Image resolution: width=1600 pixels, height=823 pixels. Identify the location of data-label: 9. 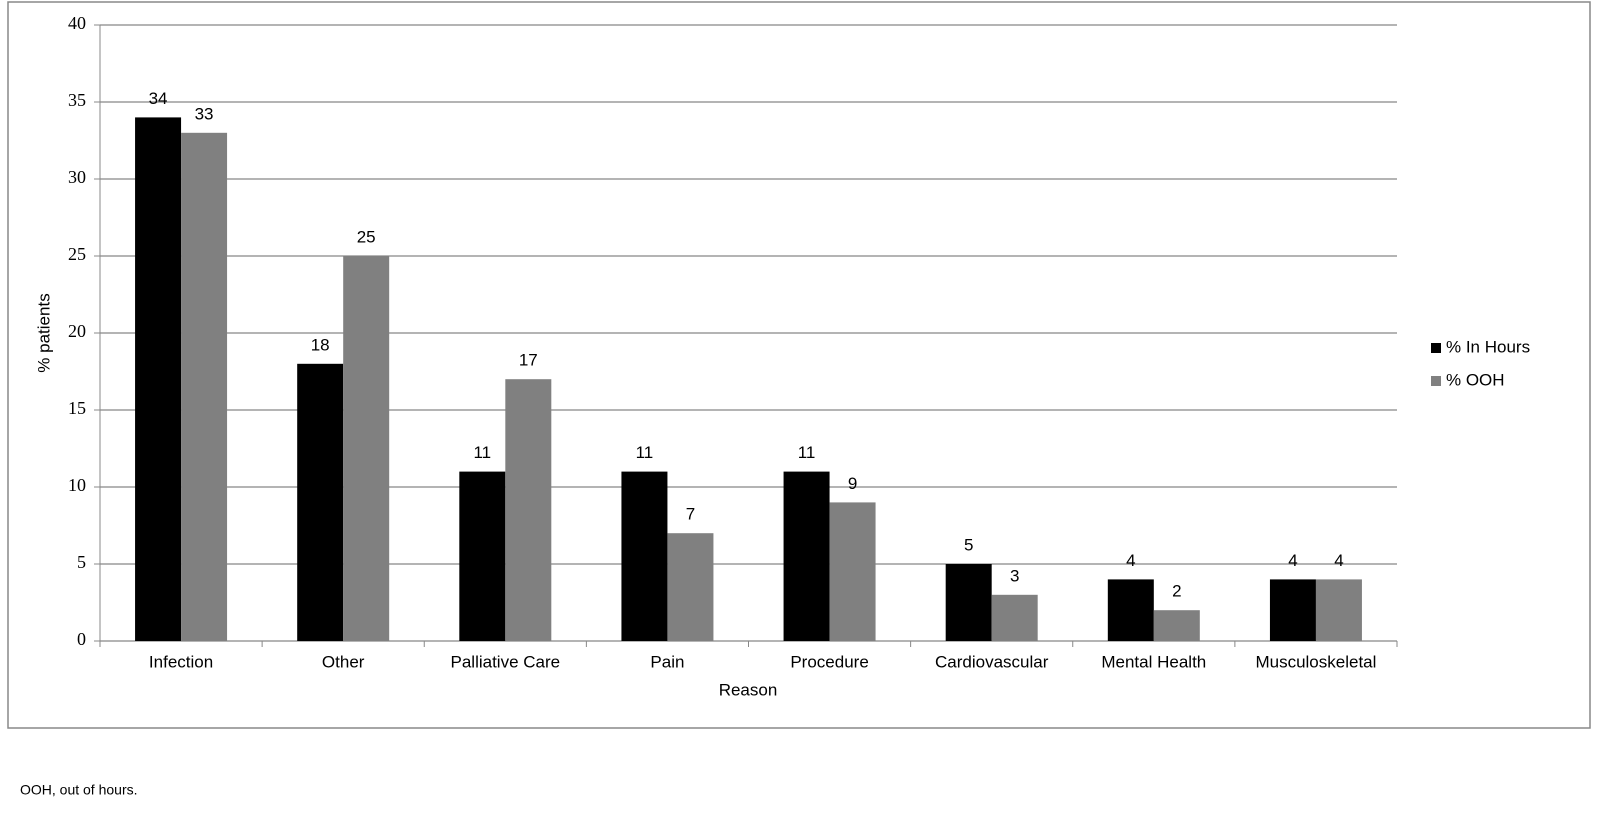
(852, 483).